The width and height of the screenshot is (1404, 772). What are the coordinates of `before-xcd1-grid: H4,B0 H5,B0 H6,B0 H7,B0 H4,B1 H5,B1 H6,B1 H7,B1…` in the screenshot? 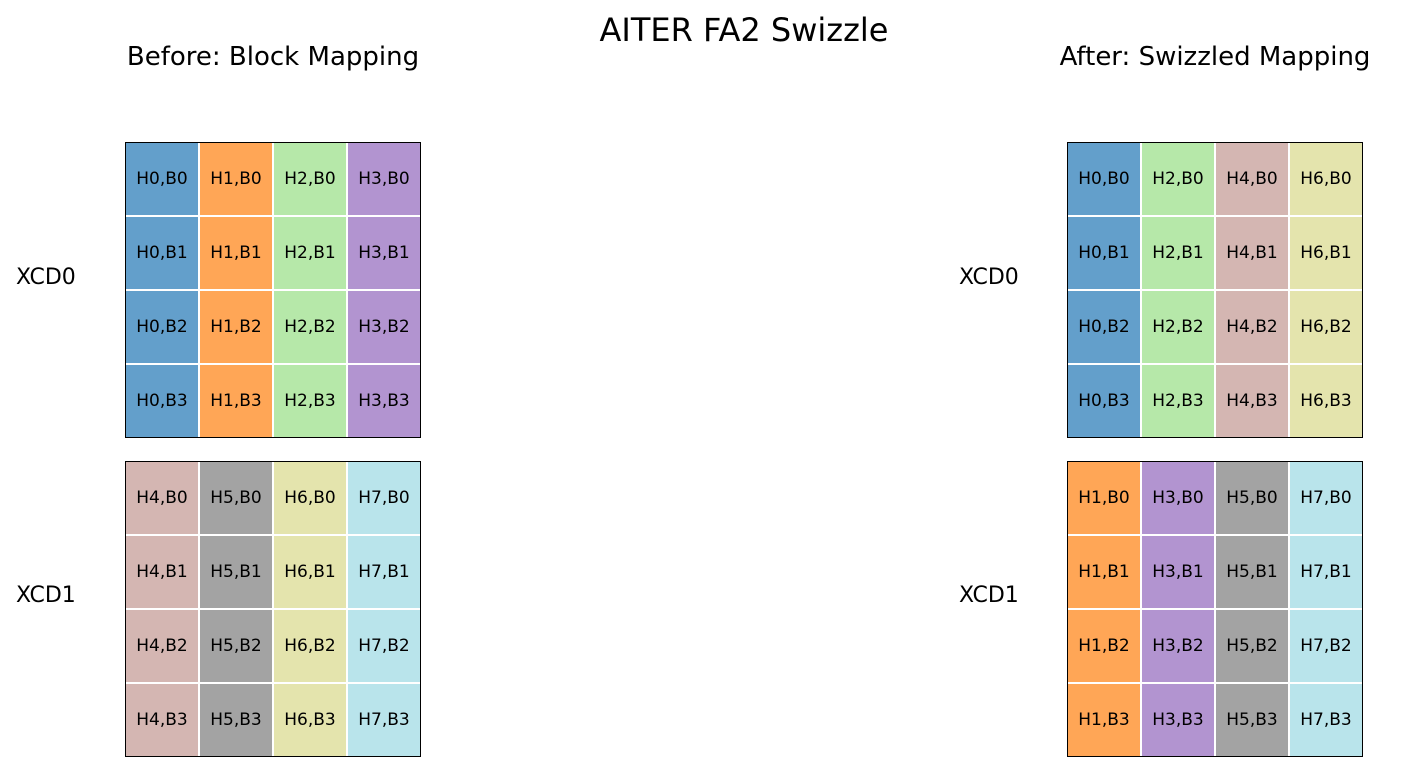 It's located at (273, 609).